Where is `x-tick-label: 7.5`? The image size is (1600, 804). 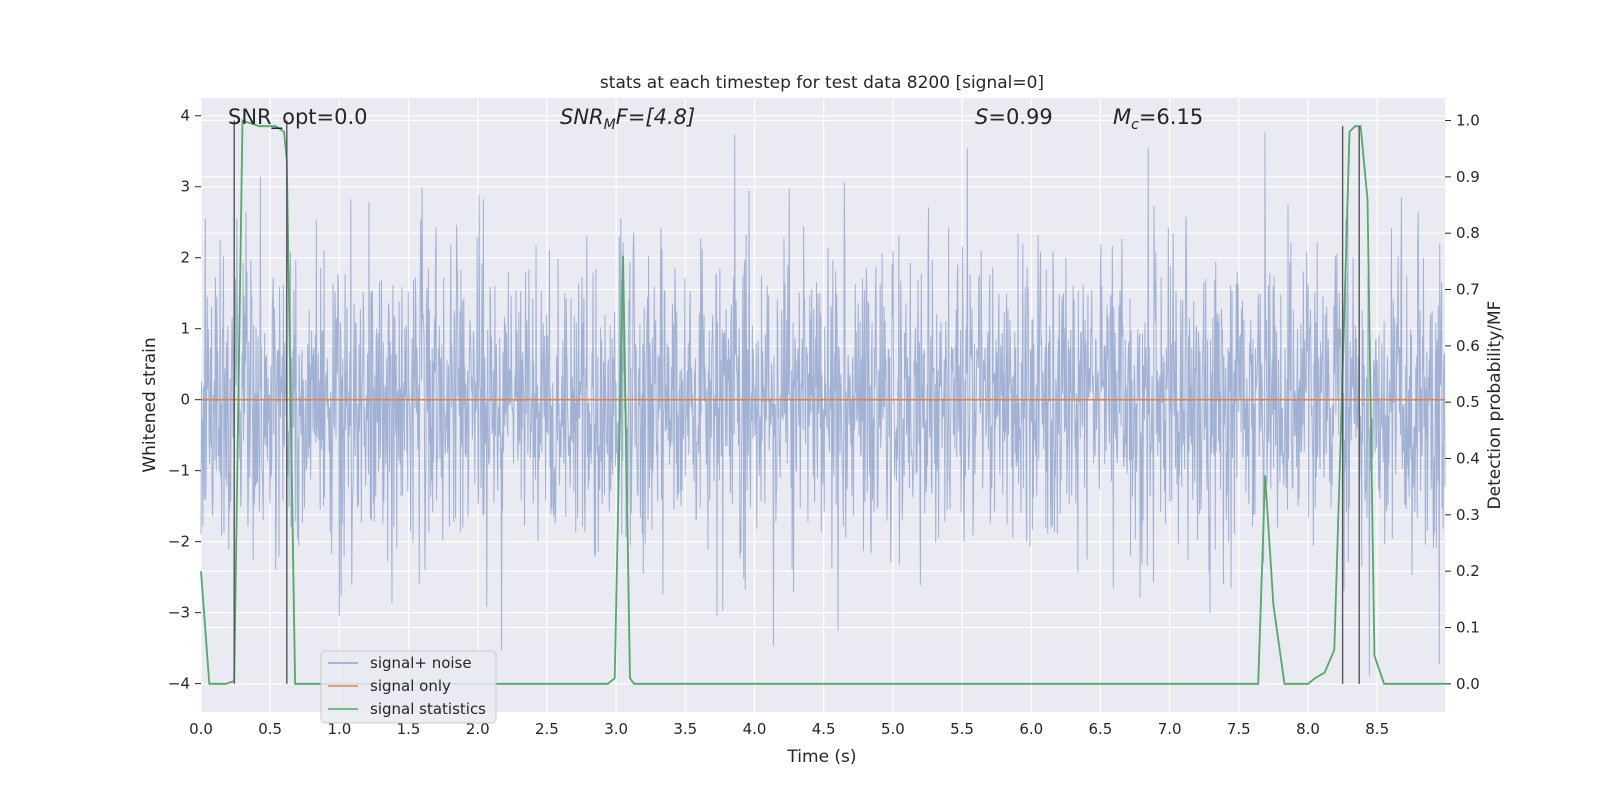 x-tick-label: 7.5 is located at coordinates (1239, 729).